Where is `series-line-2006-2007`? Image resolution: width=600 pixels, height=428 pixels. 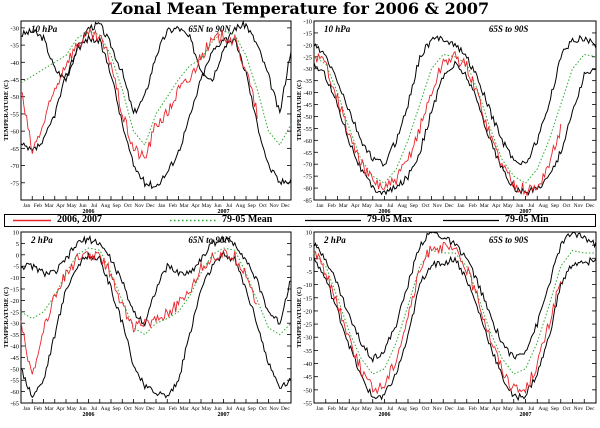
series-line-2006-2007 is located at coordinates (437, 318).